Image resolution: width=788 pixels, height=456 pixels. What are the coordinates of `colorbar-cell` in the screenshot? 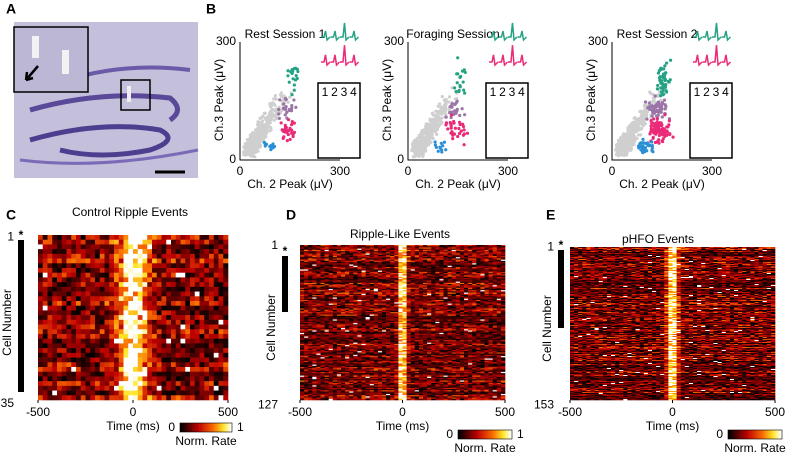 It's located at (229, 427).